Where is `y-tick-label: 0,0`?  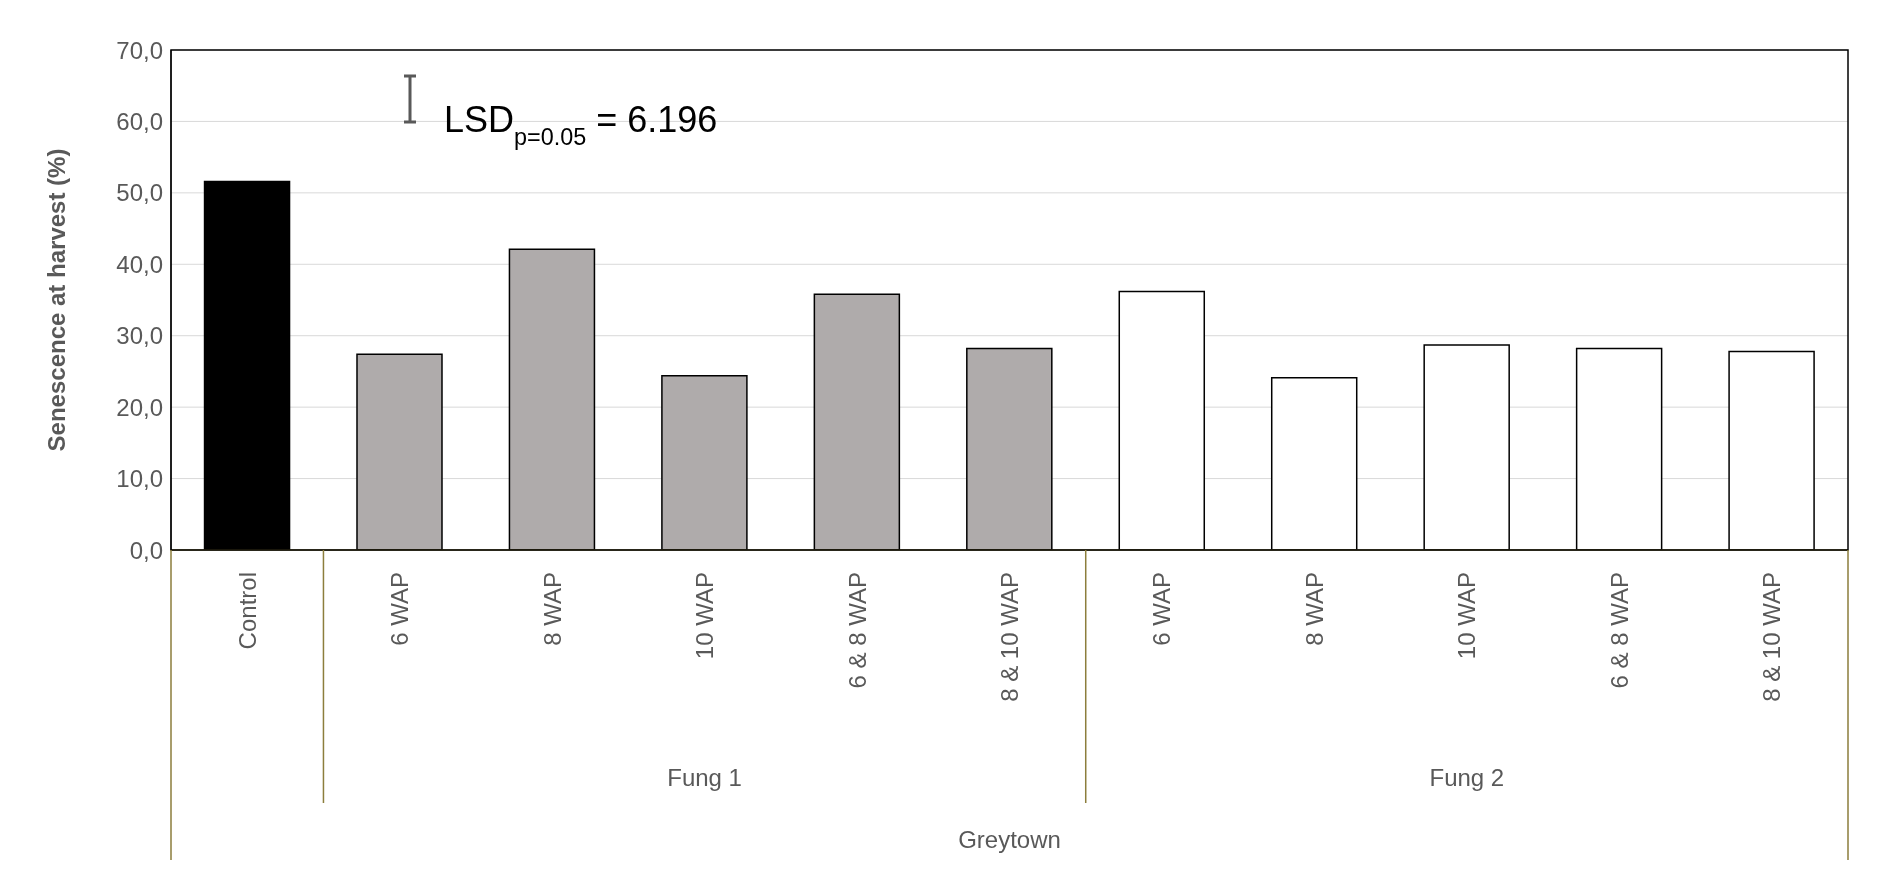 y-tick-label: 0,0 is located at coordinates (146, 550).